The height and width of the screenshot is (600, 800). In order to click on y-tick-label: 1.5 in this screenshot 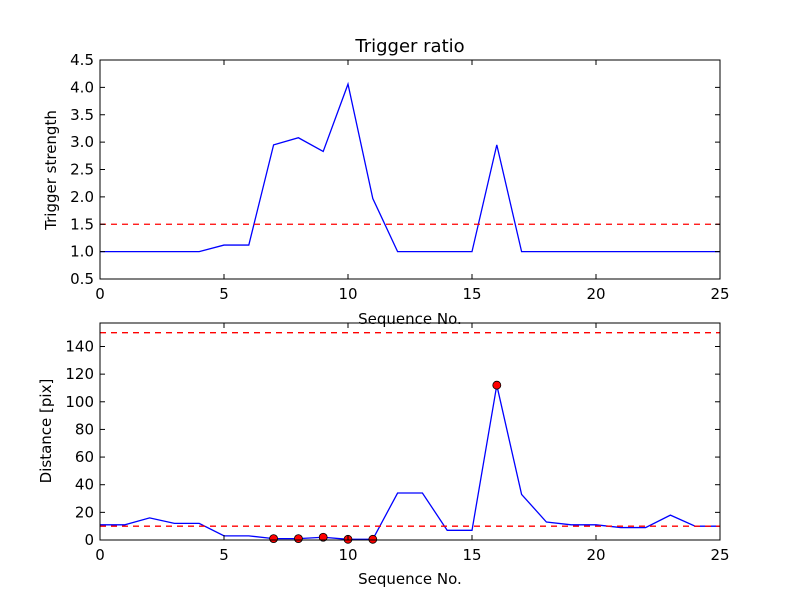, I will do `click(82, 224)`.